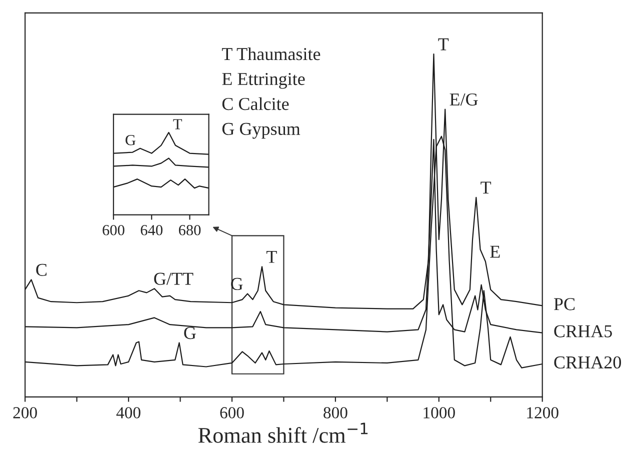 The image size is (627, 461). Describe the element at coordinates (564, 304) in the screenshot. I see `series-label: PC` at that location.